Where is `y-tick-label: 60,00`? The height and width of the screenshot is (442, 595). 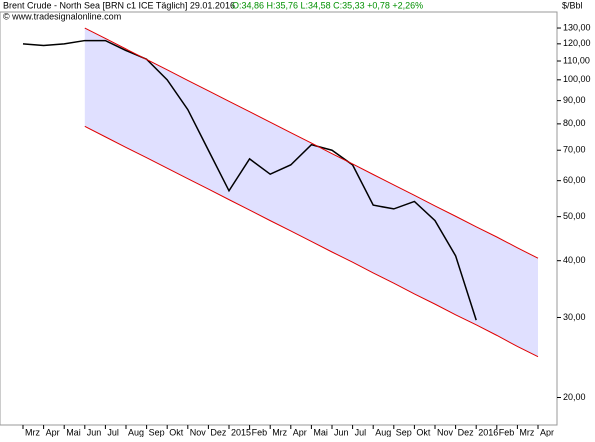 y-tick-label: 60,00 is located at coordinates (574, 180).